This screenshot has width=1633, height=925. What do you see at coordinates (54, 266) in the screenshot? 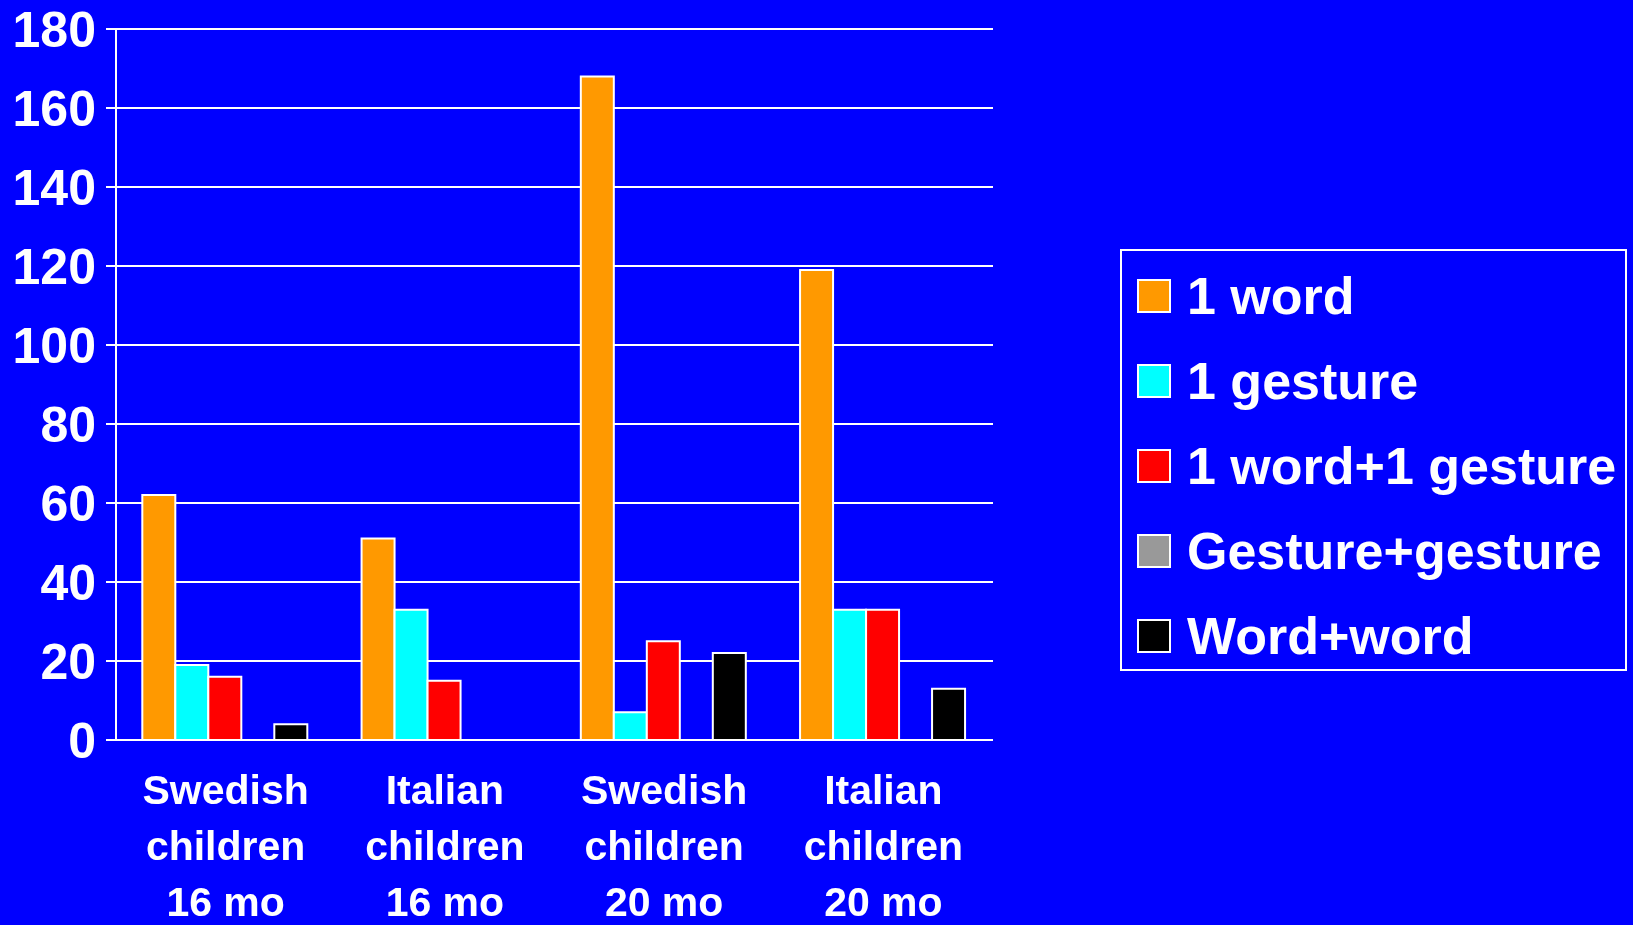
I see `y-tick-label: 120` at bounding box center [54, 266].